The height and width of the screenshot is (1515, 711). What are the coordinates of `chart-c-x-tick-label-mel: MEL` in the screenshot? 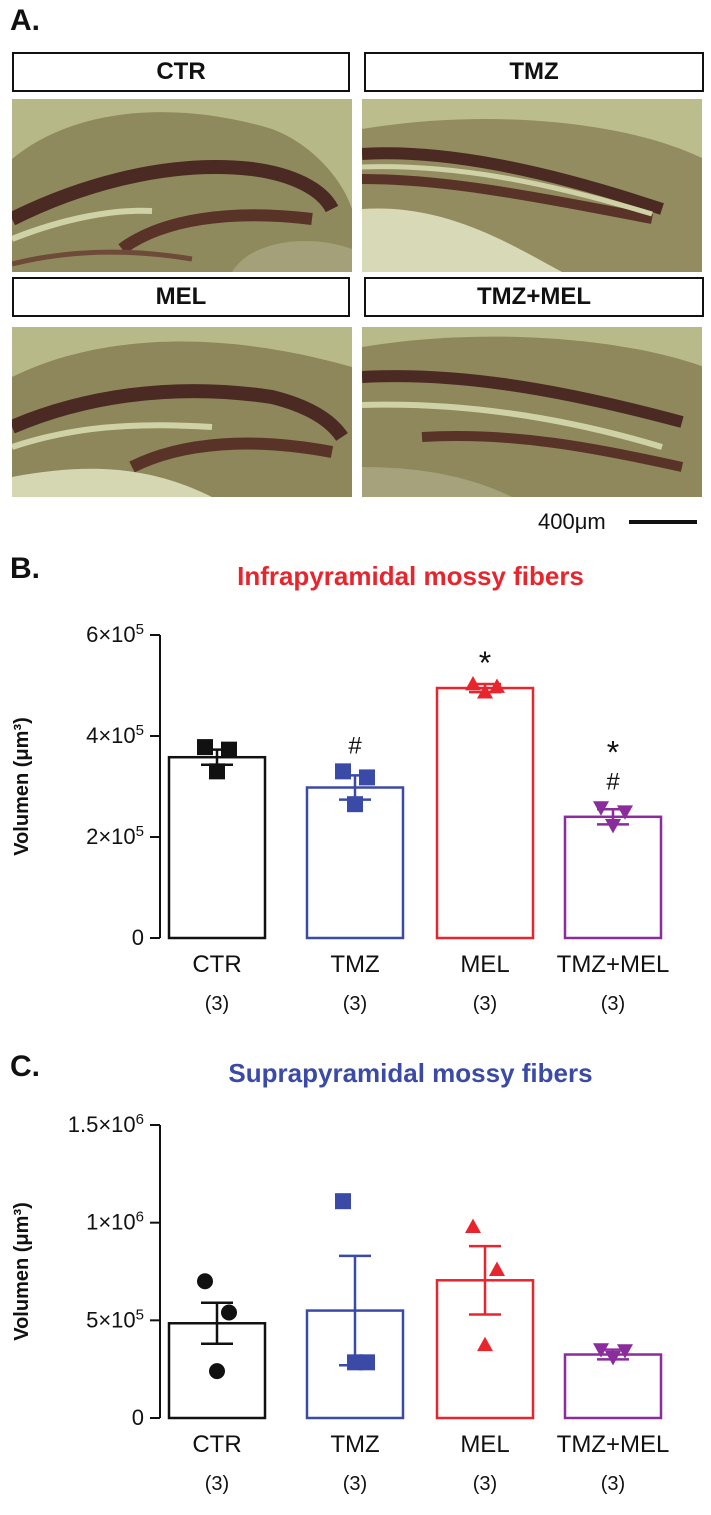 It's located at (484, 1444).